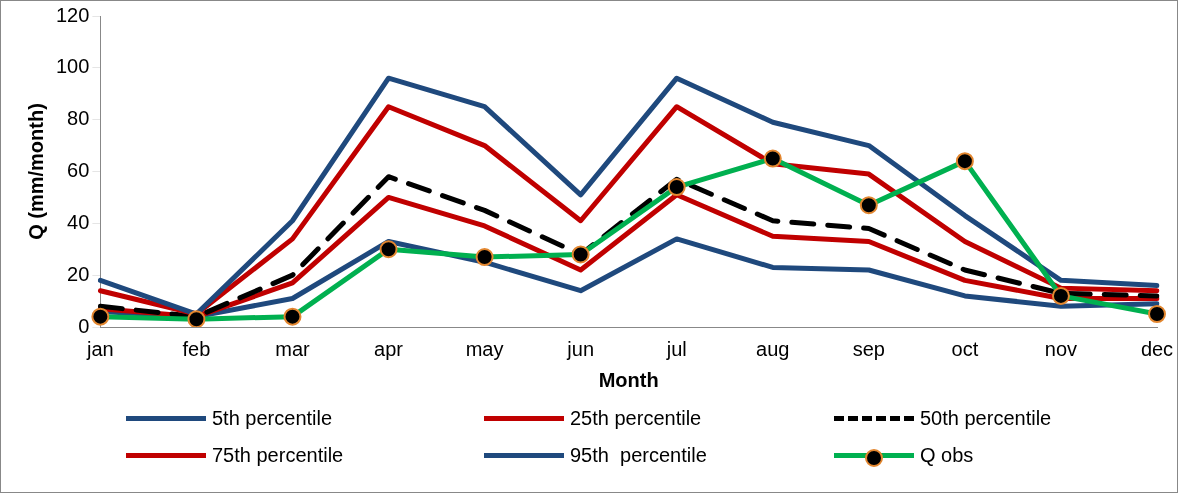  Describe the element at coordinates (947, 455) in the screenshot. I see `legend-label: Q obs` at that location.